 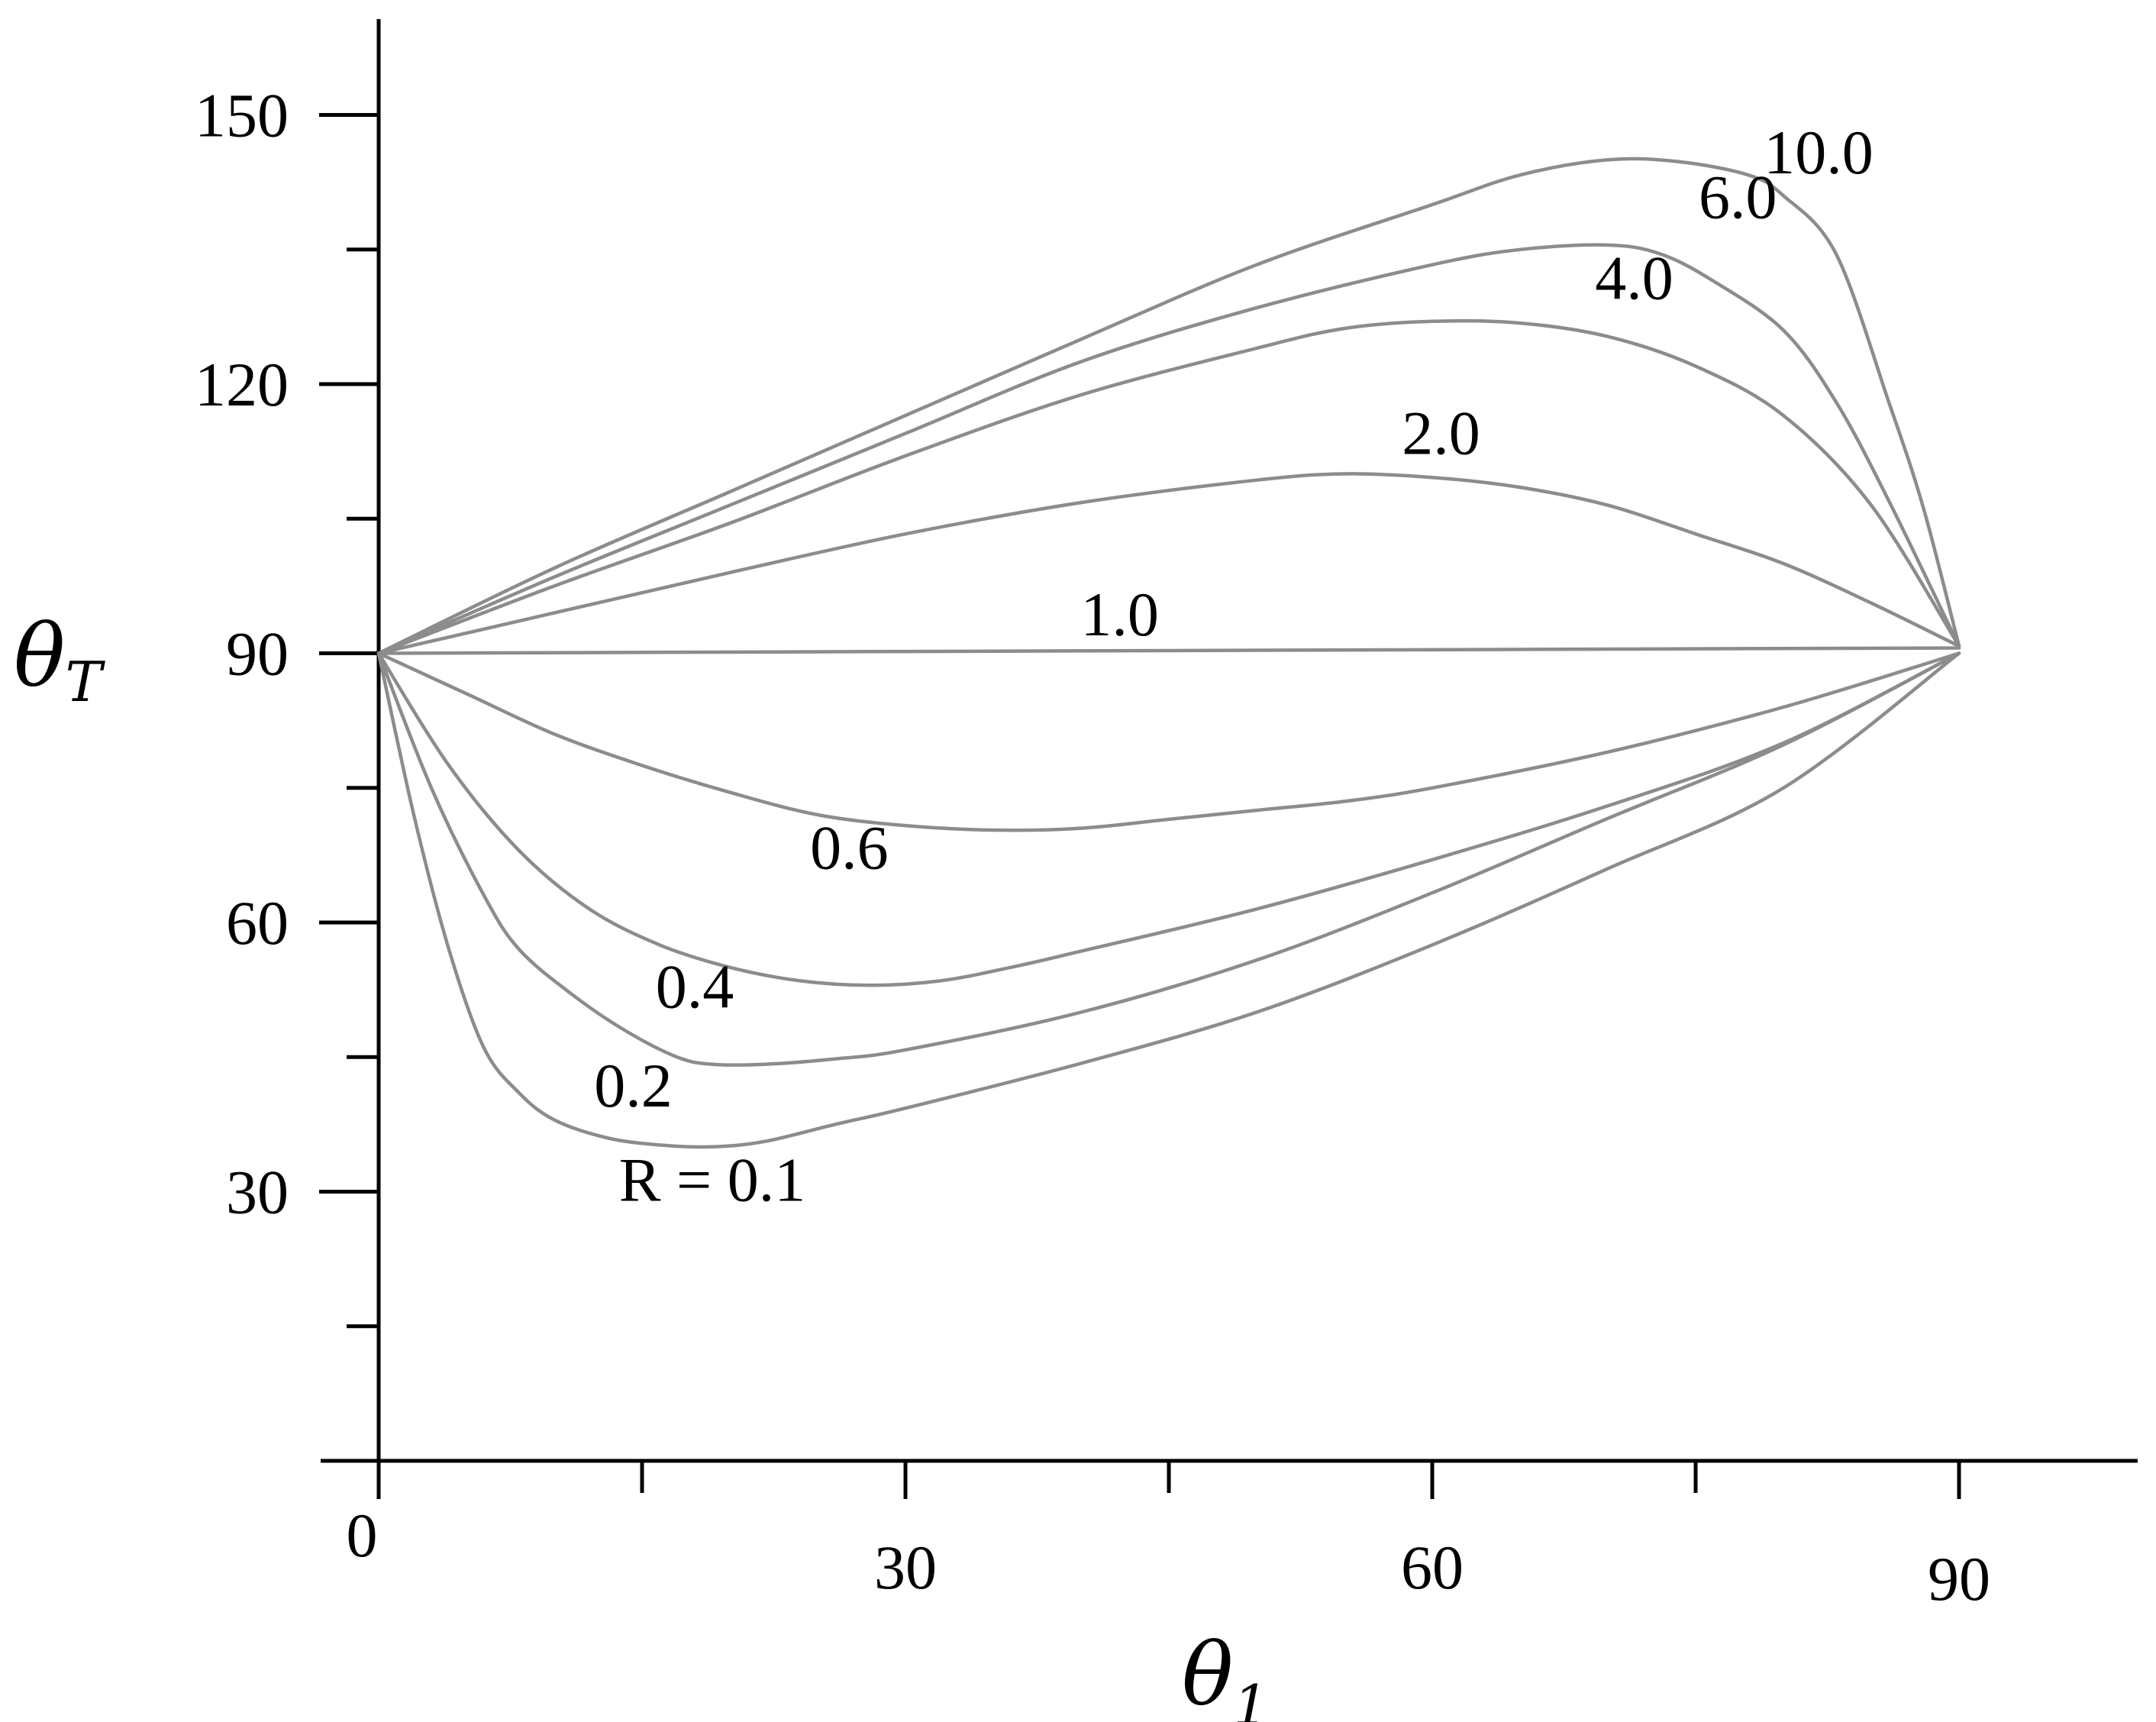 What do you see at coordinates (1441, 434) in the screenshot?
I see `curve-label: 2.0` at bounding box center [1441, 434].